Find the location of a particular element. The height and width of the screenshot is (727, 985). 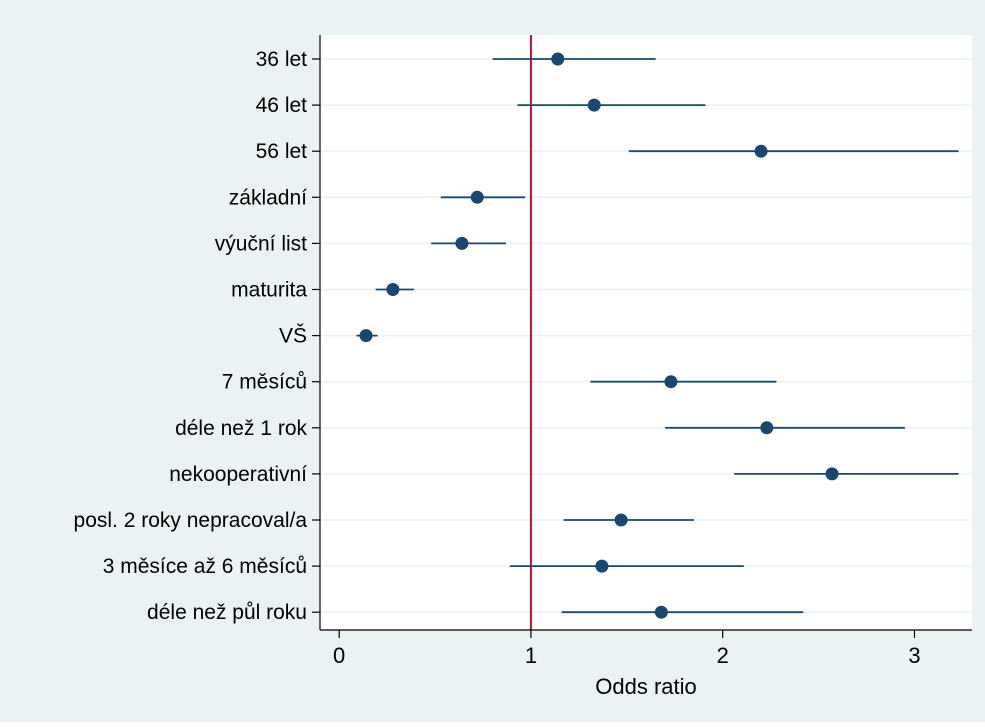

x-tick-label: 0 is located at coordinates (339, 655).